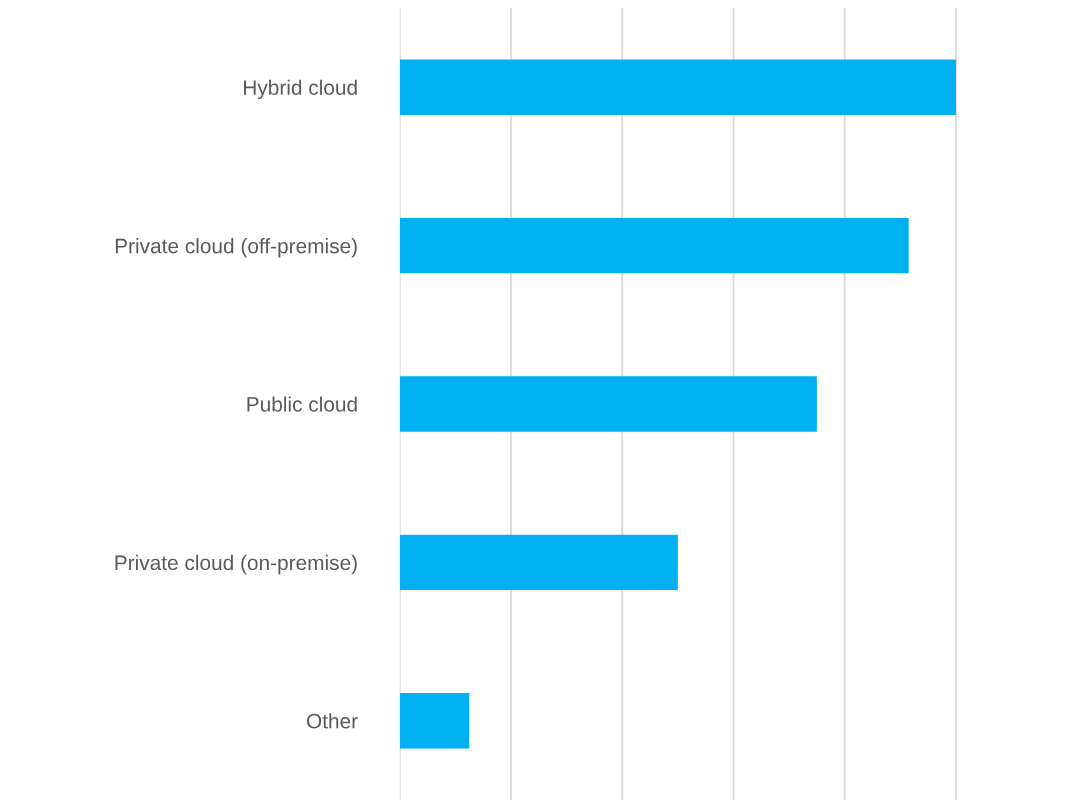  I want to click on y-tick-label: Private cloud (off-premise), so click(236, 248).